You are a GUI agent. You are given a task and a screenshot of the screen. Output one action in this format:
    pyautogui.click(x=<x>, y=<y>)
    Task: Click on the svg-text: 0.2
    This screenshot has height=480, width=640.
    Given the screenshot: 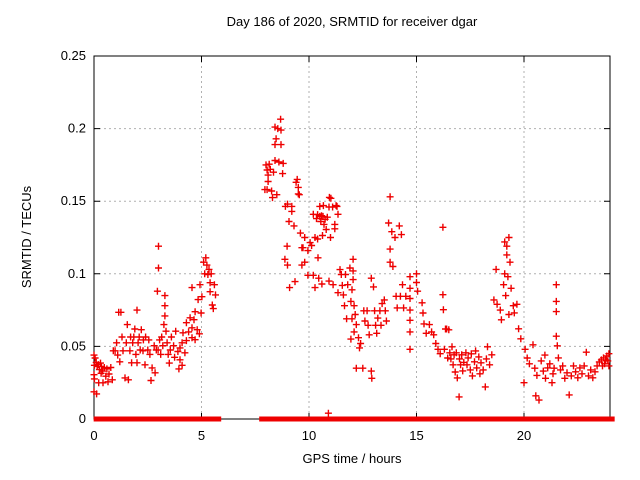 What is the action you would take?
    pyautogui.click(x=77, y=128)
    